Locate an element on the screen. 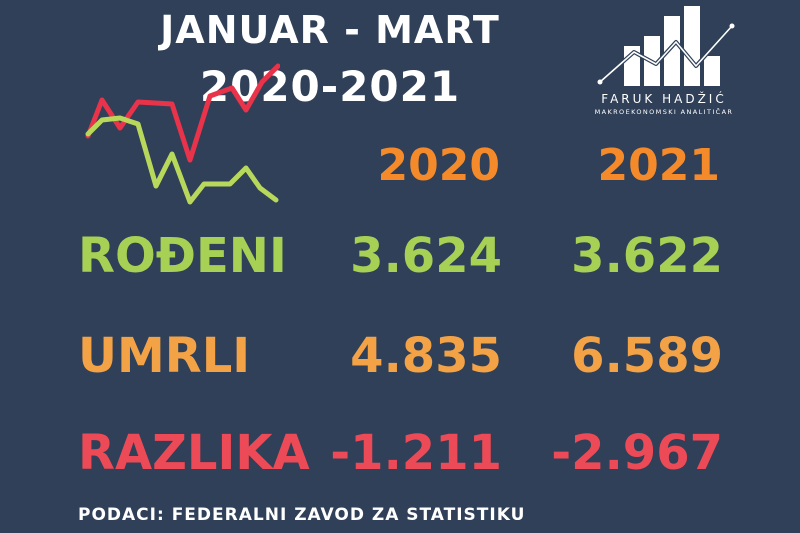  line-chart-icon is located at coordinates (182, 134).